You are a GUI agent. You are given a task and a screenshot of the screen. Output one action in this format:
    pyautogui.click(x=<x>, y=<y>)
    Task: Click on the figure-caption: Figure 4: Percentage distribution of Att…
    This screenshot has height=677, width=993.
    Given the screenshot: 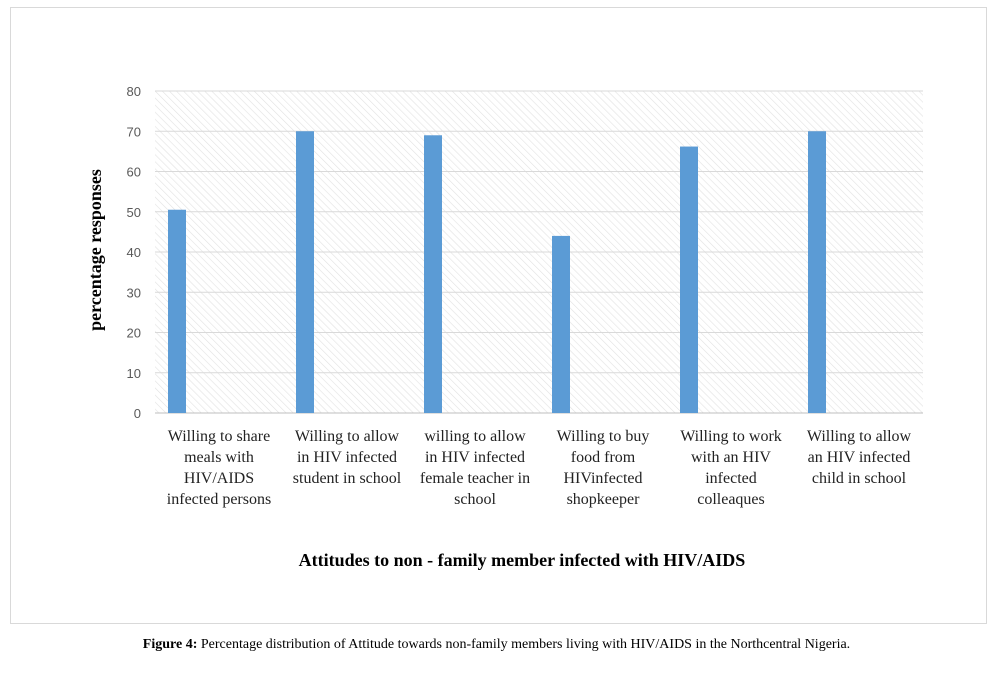 What is the action you would take?
    pyautogui.click(x=496, y=645)
    